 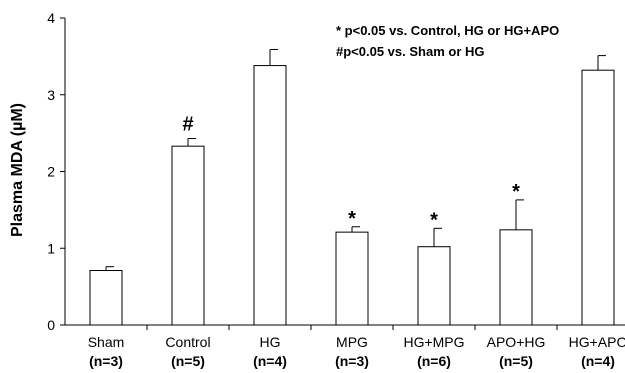 What do you see at coordinates (51, 248) in the screenshot?
I see `y-tick-label: 1` at bounding box center [51, 248].